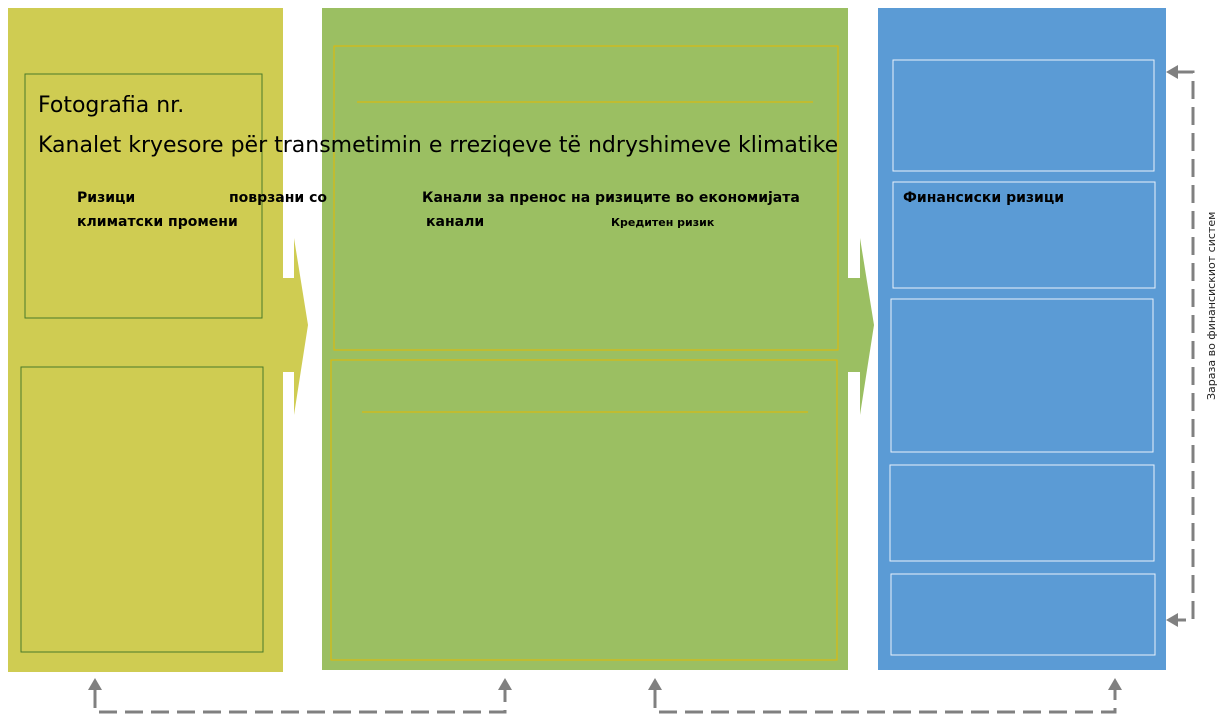 Image resolution: width=1219 pixels, height=714 pixels. What do you see at coordinates (111, 105) in the screenshot?
I see `label: Fotografia nr.` at bounding box center [111, 105].